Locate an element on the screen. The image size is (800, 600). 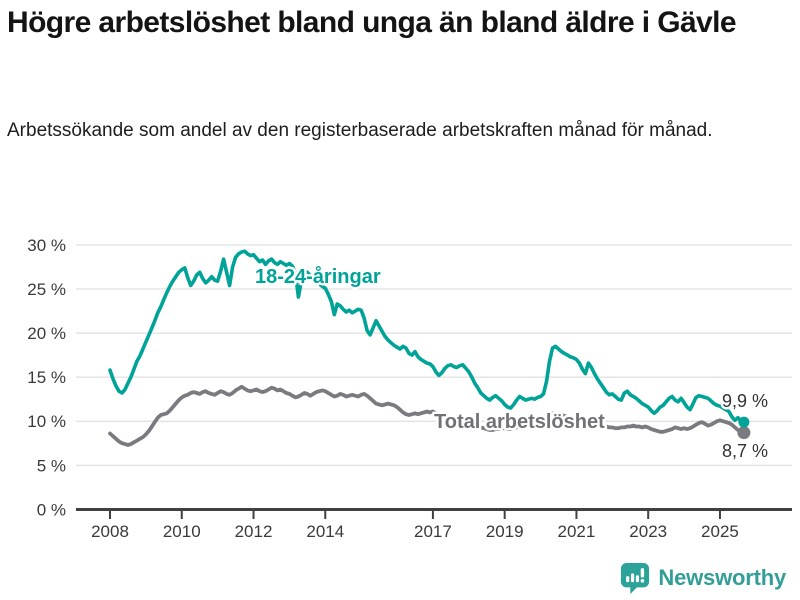
y-axis-tick-label: 0 % is located at coordinates (51, 509).